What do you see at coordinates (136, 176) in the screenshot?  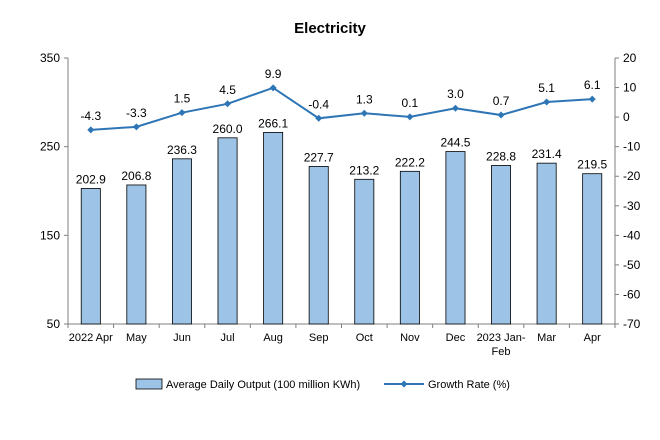 I see `bar-value-label: 206.8` at bounding box center [136, 176].